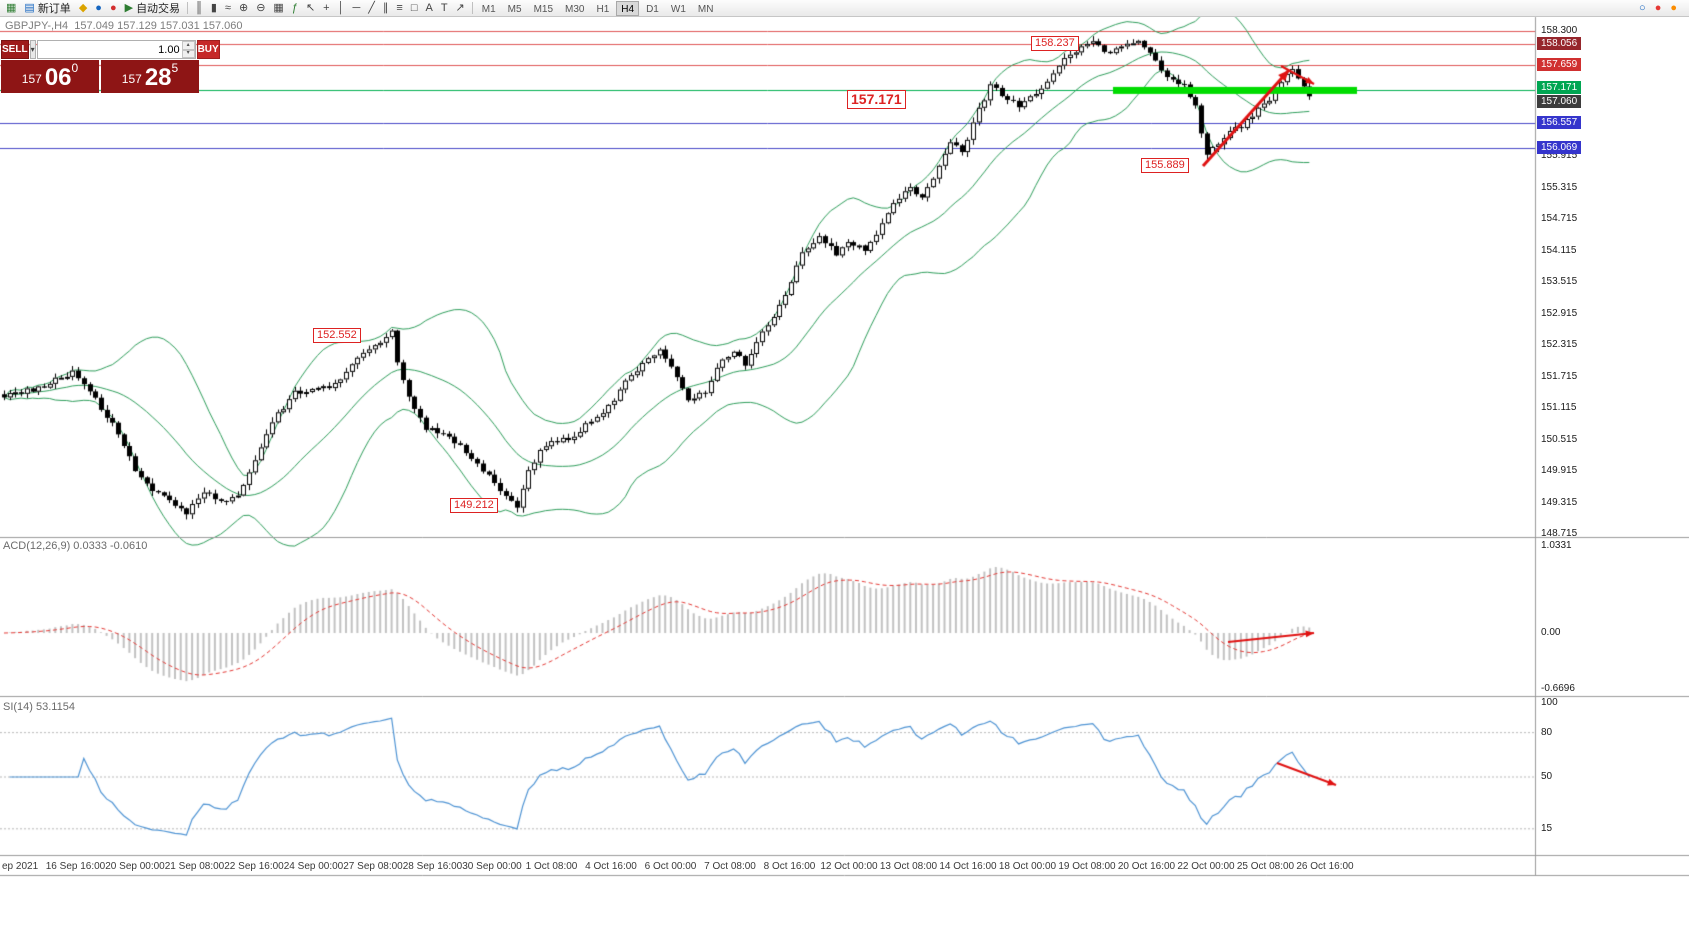 The width and height of the screenshot is (1689, 939). Describe the element at coordinates (1055, 43) in the screenshot. I see `price-annotation: 158.237` at that location.